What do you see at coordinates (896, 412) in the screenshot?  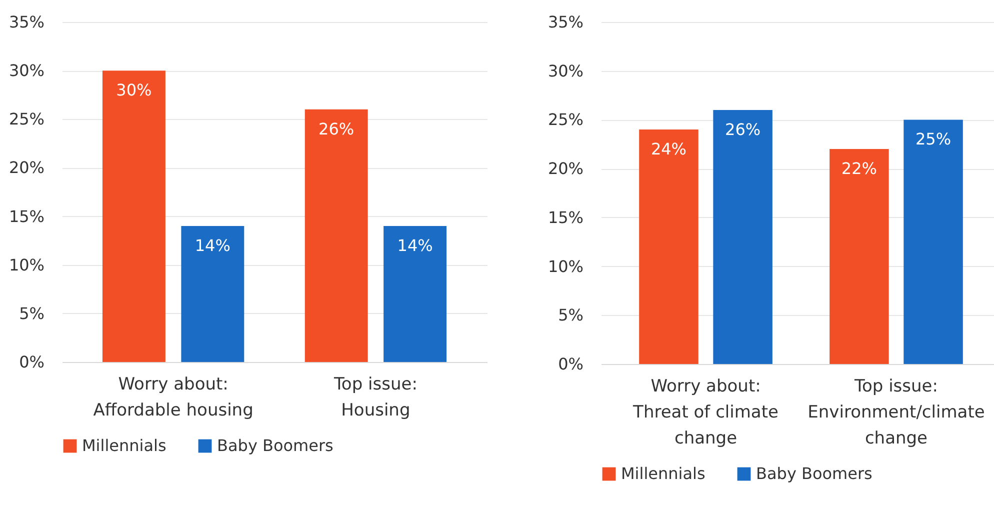 I see `x-tick-label: Top issue: Environment/climate change` at bounding box center [896, 412].